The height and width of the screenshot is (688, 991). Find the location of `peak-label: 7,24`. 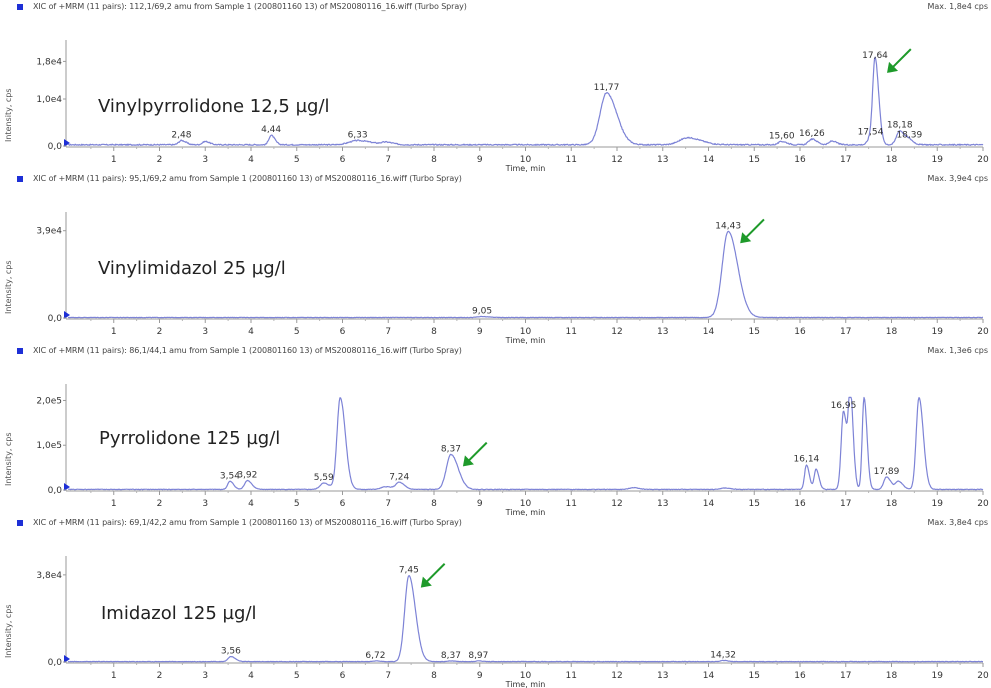

peak-label: 7,24 is located at coordinates (399, 478).